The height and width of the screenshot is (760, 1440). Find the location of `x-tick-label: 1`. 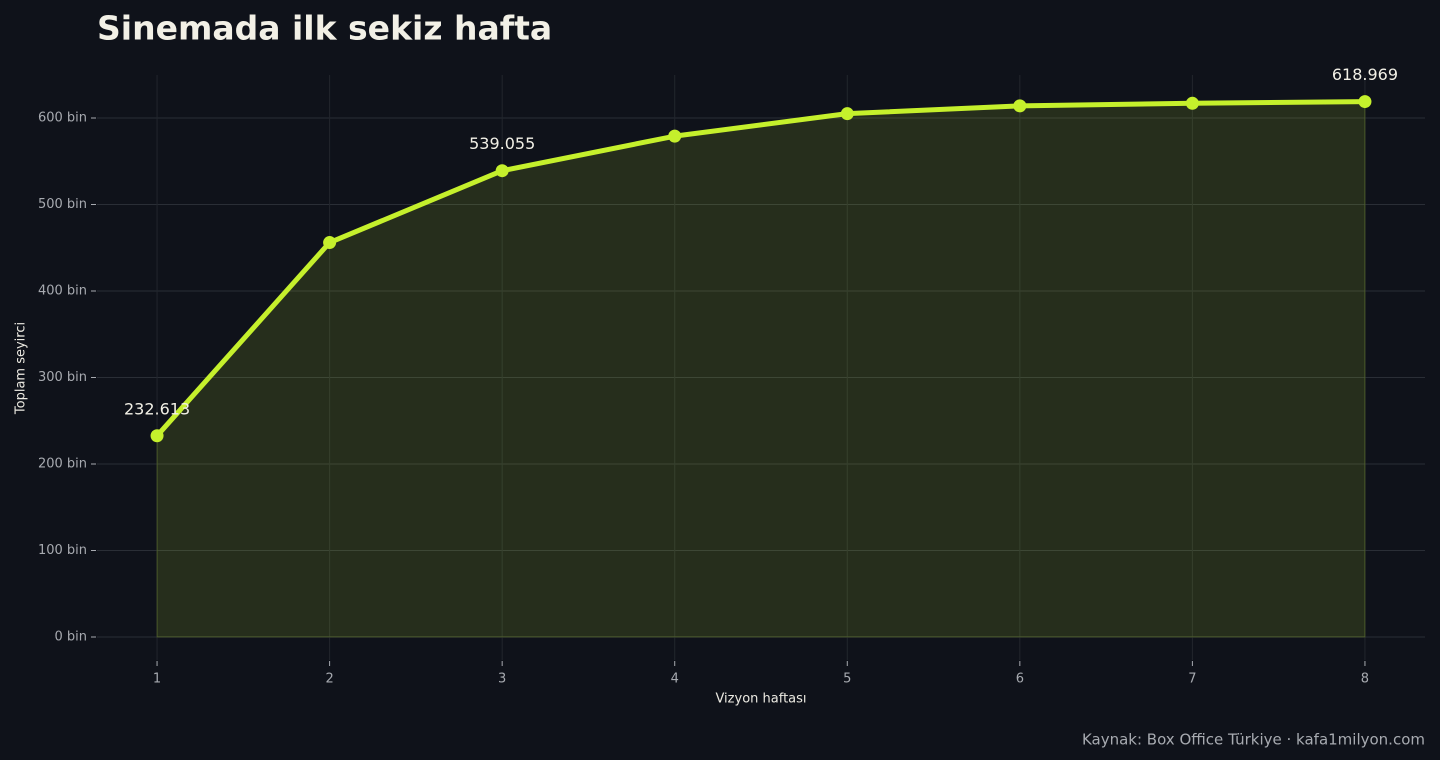

x-tick-label: 1 is located at coordinates (157, 679).